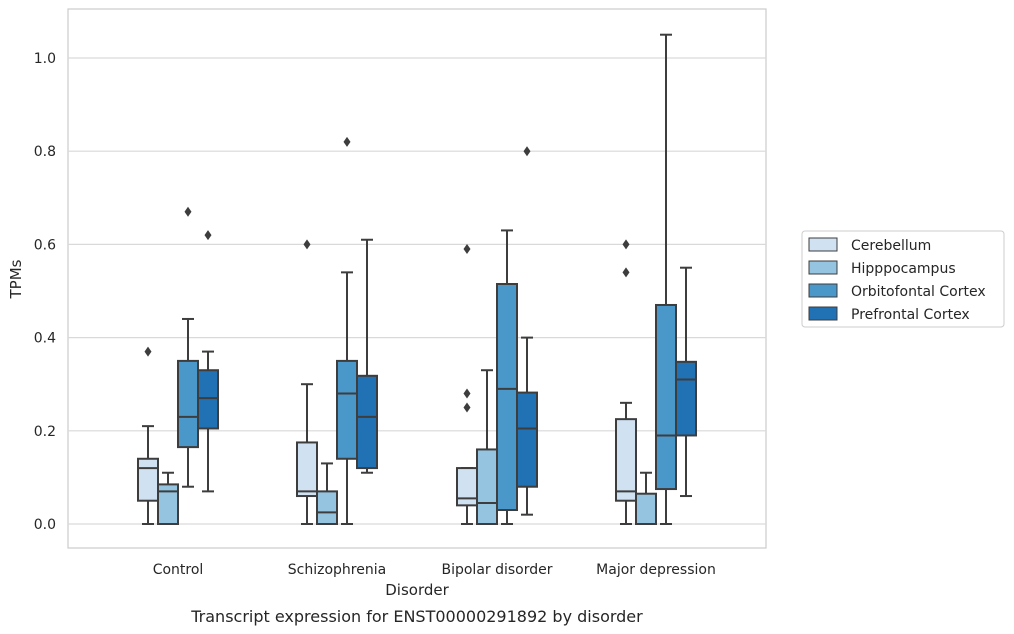 The width and height of the screenshot is (1014, 634). Describe the element at coordinates (903, 269) in the screenshot. I see `legend-label: Hipppocampus` at that location.